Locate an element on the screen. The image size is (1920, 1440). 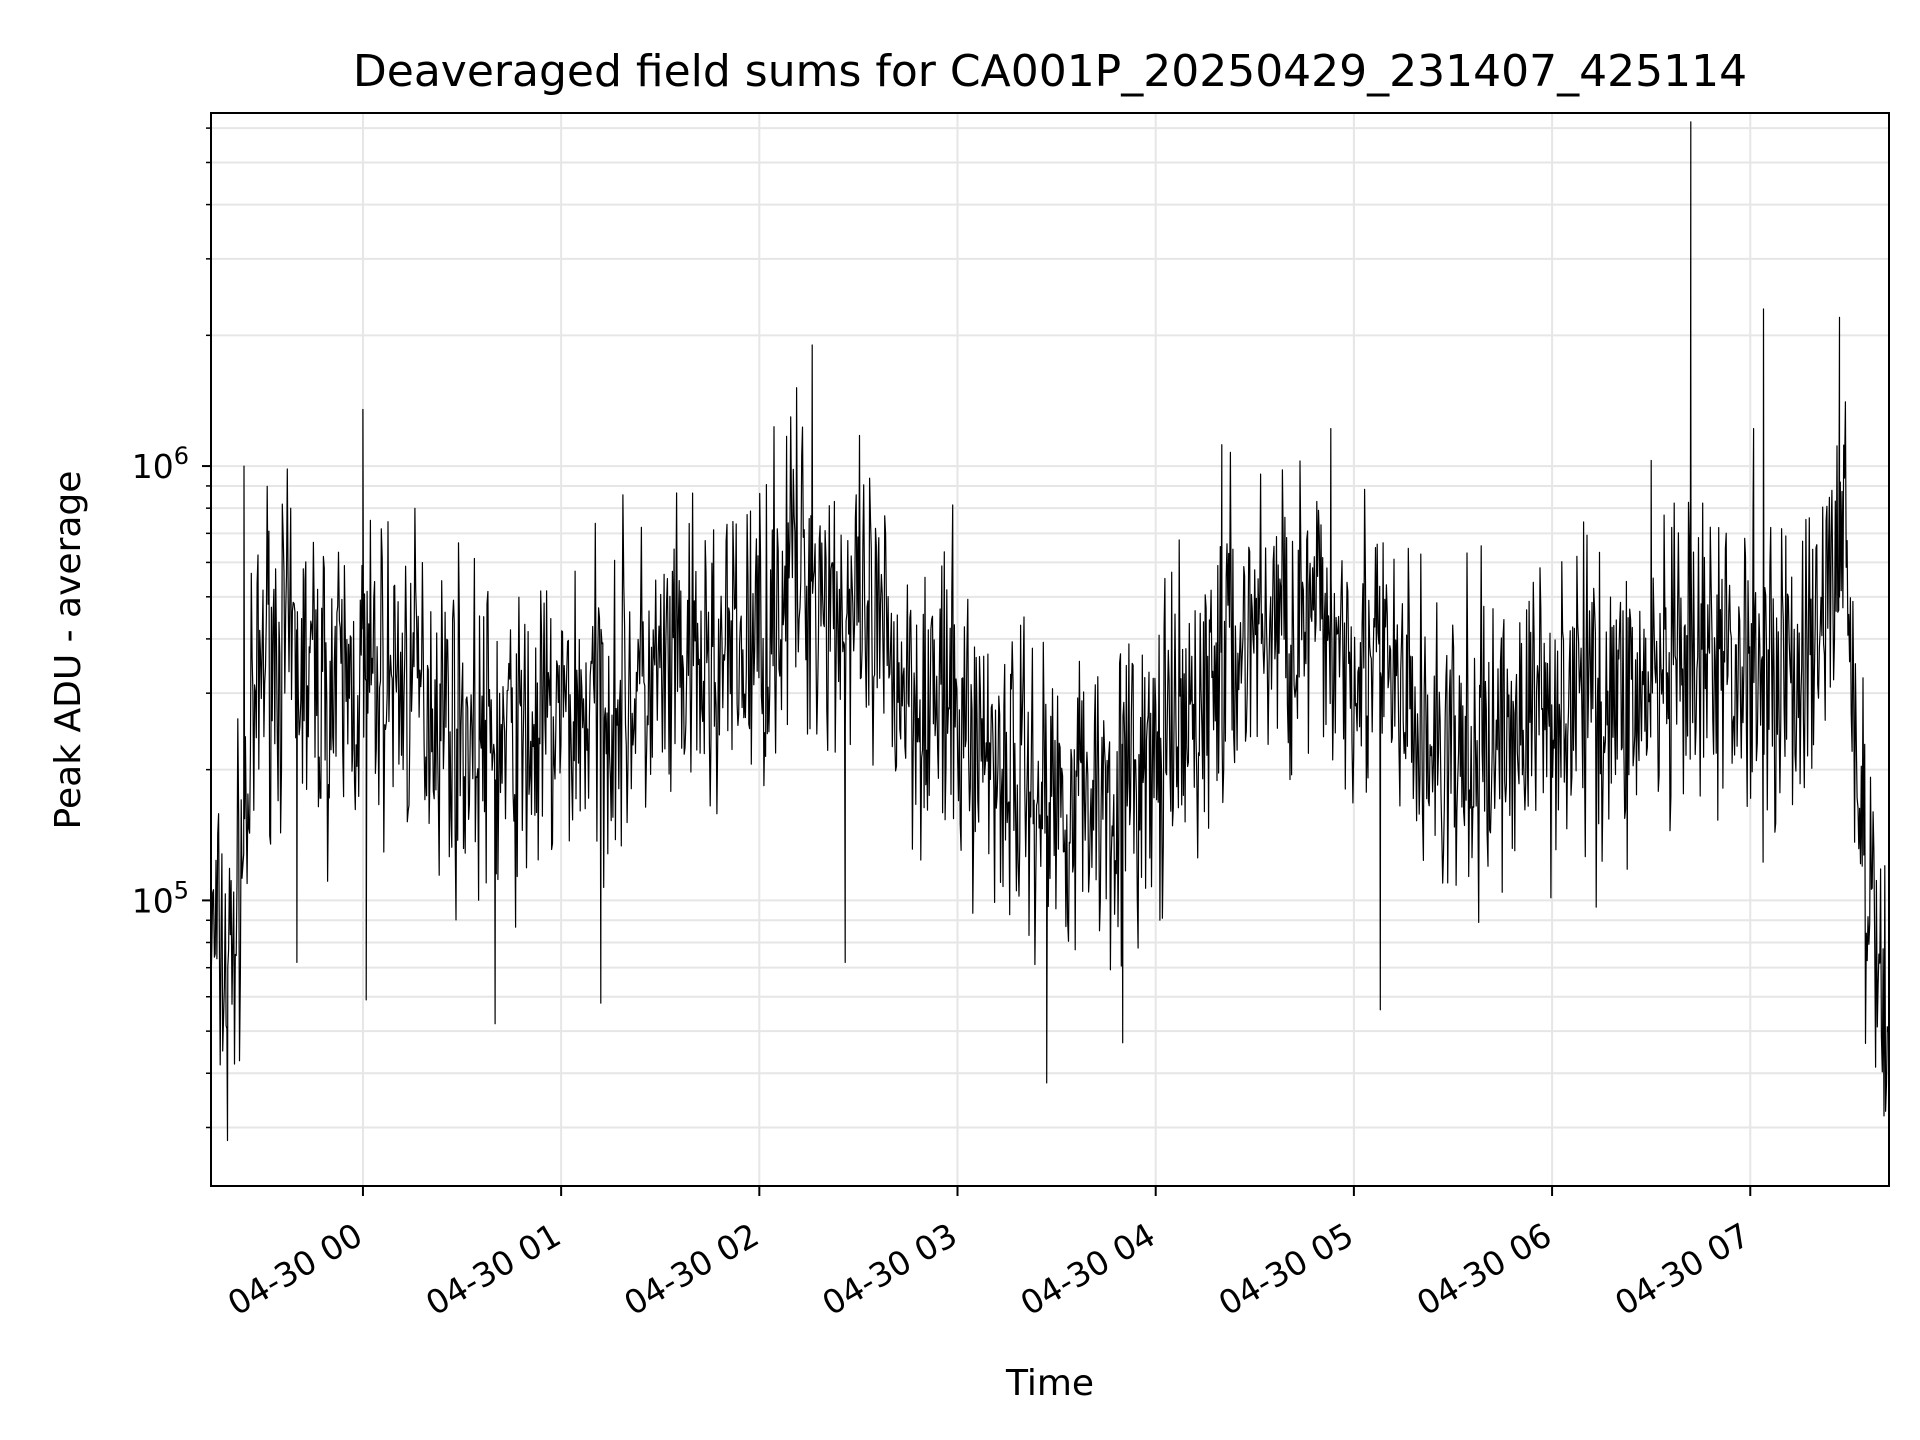
y-tick-label: 10⁶ is located at coordinates (160, 464).